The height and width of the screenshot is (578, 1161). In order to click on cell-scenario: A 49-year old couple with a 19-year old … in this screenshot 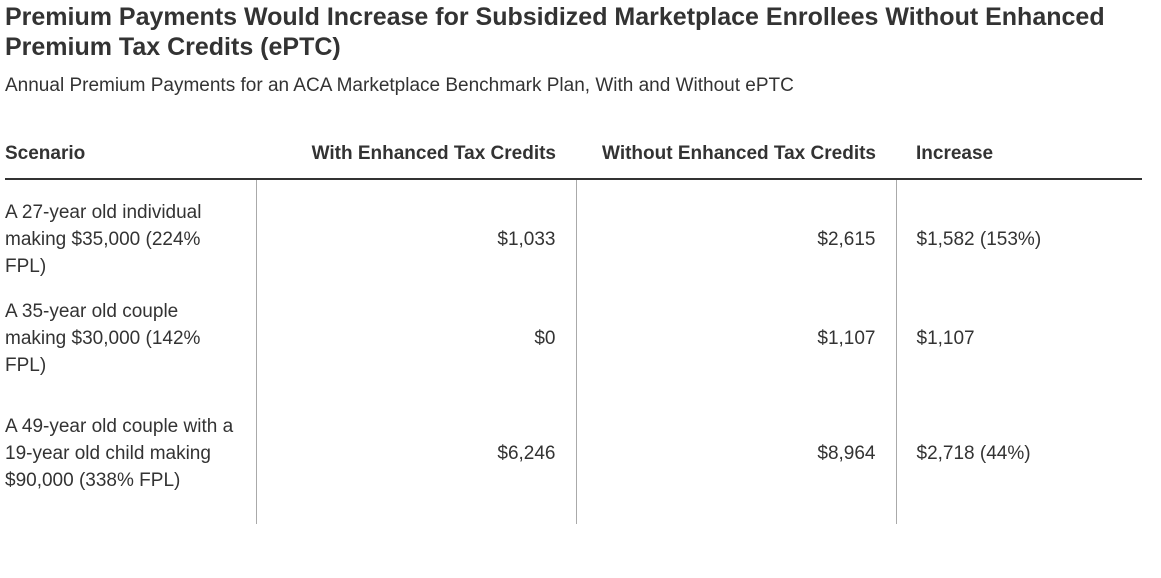, I will do `click(119, 453)`.